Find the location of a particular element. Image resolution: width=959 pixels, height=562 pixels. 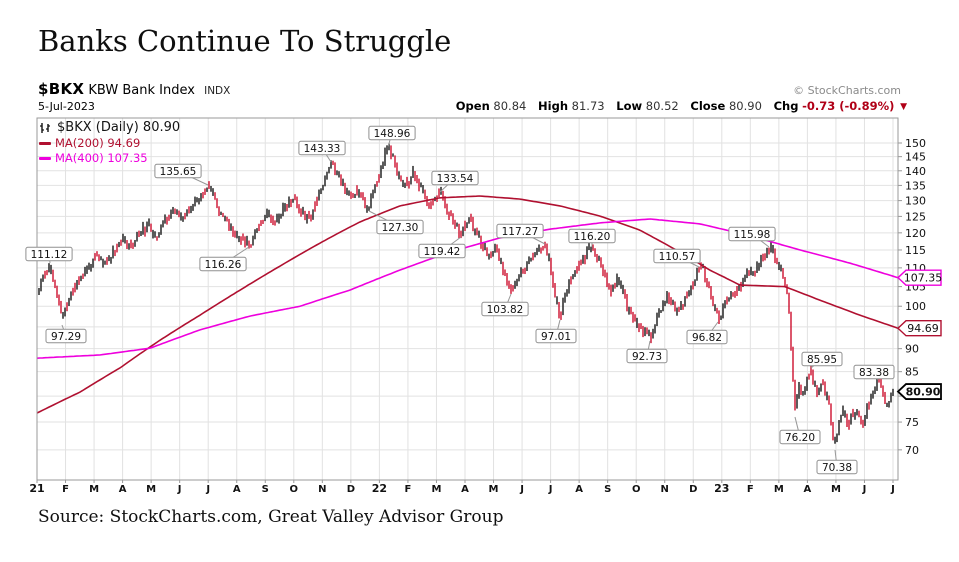

ticker-exchange: INDX is located at coordinates (217, 91).